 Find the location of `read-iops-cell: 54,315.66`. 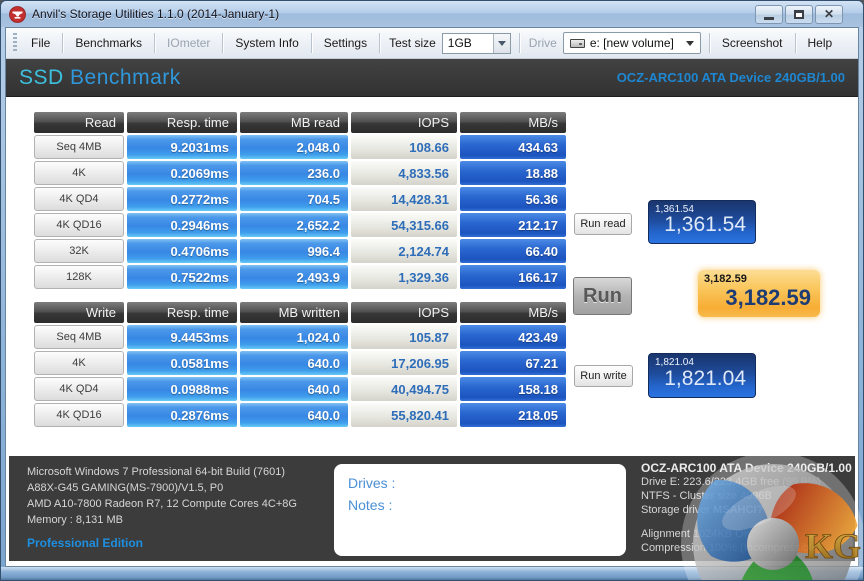

read-iops-cell: 54,315.66 is located at coordinates (404, 225).